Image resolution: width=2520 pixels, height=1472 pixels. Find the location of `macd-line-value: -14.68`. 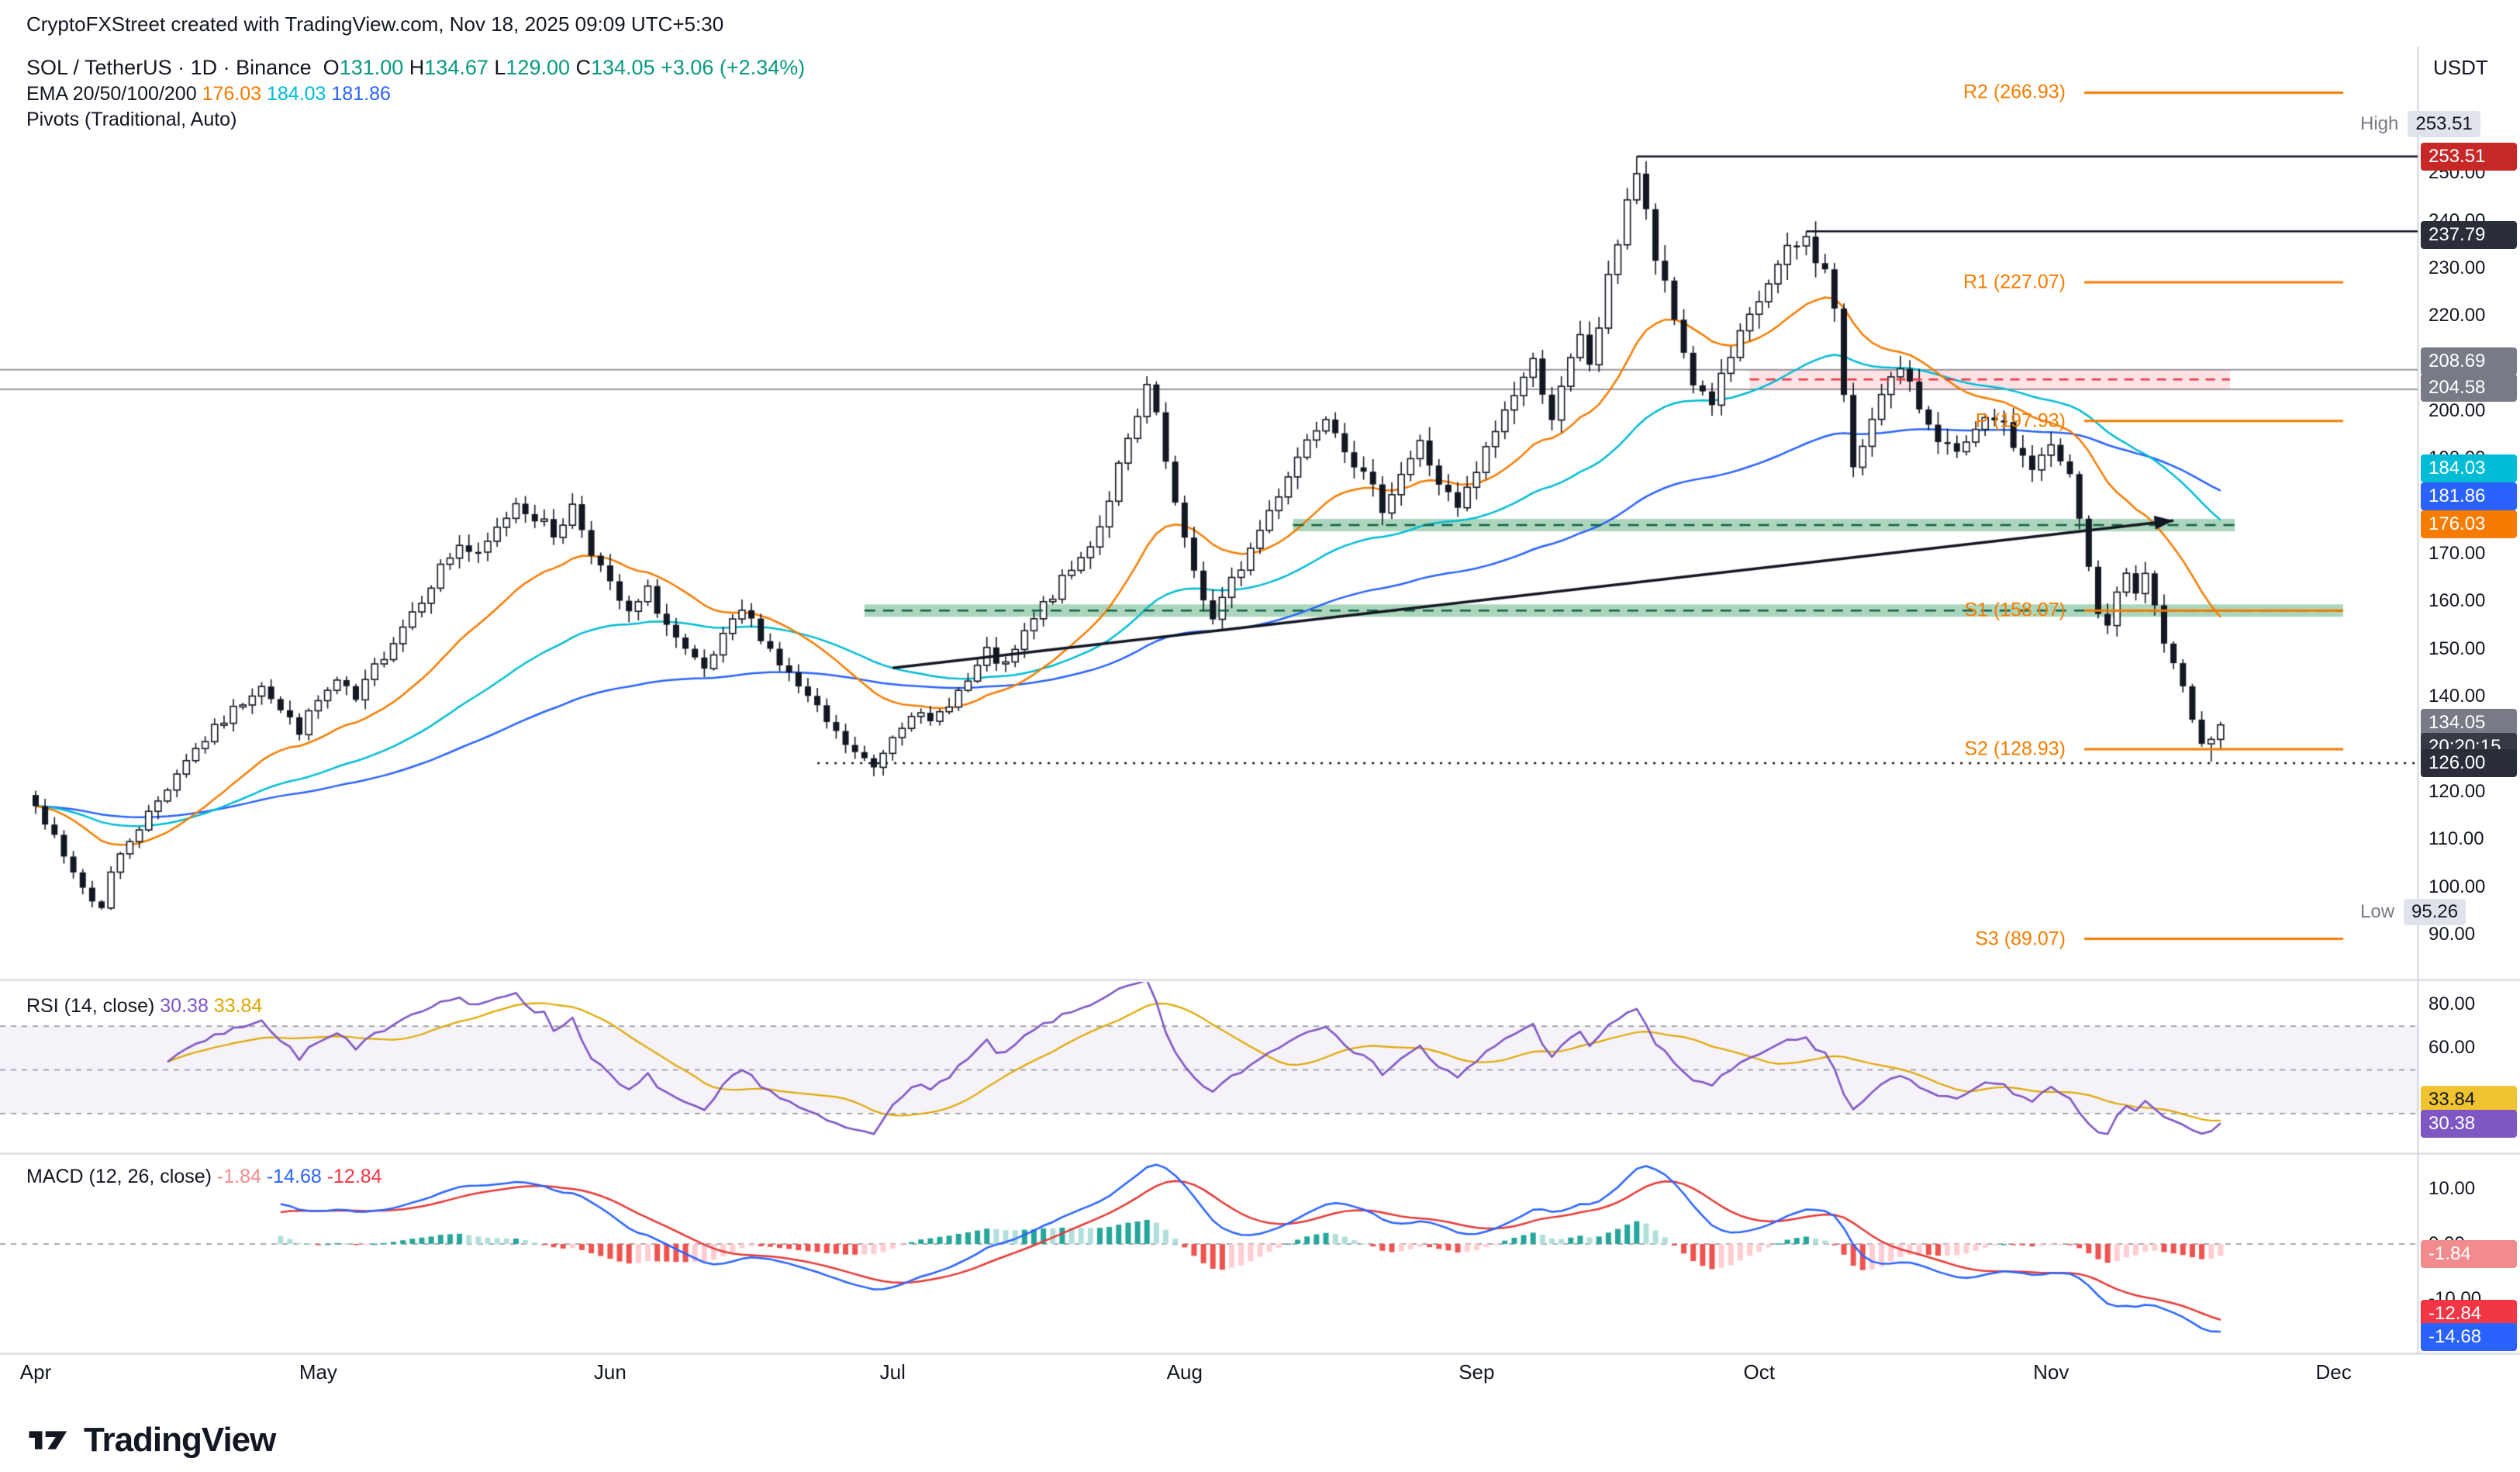

macd-line-value: -14.68 is located at coordinates (296, 1176).